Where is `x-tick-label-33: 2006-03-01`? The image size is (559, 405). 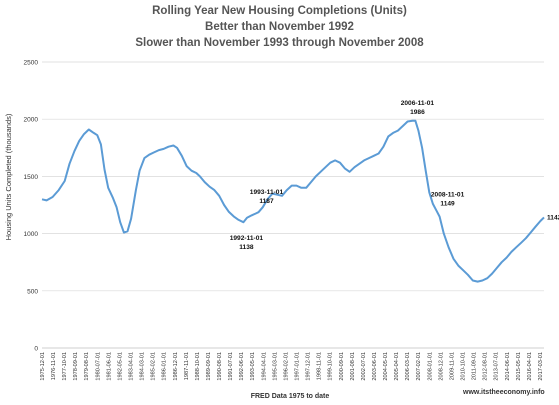
x-tick-label-33: 2006-03-01 is located at coordinates (408, 366).